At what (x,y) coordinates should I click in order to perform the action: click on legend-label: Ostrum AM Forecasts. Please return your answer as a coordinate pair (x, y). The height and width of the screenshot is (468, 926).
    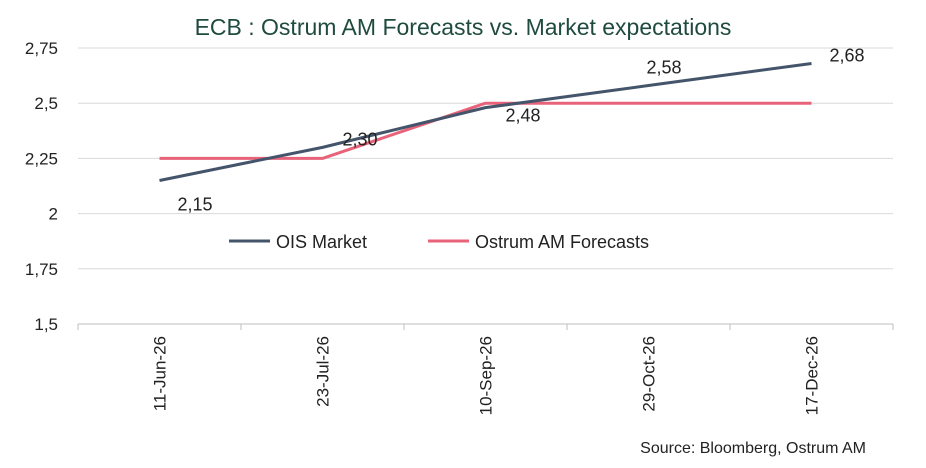
    Looking at the image, I should click on (562, 242).